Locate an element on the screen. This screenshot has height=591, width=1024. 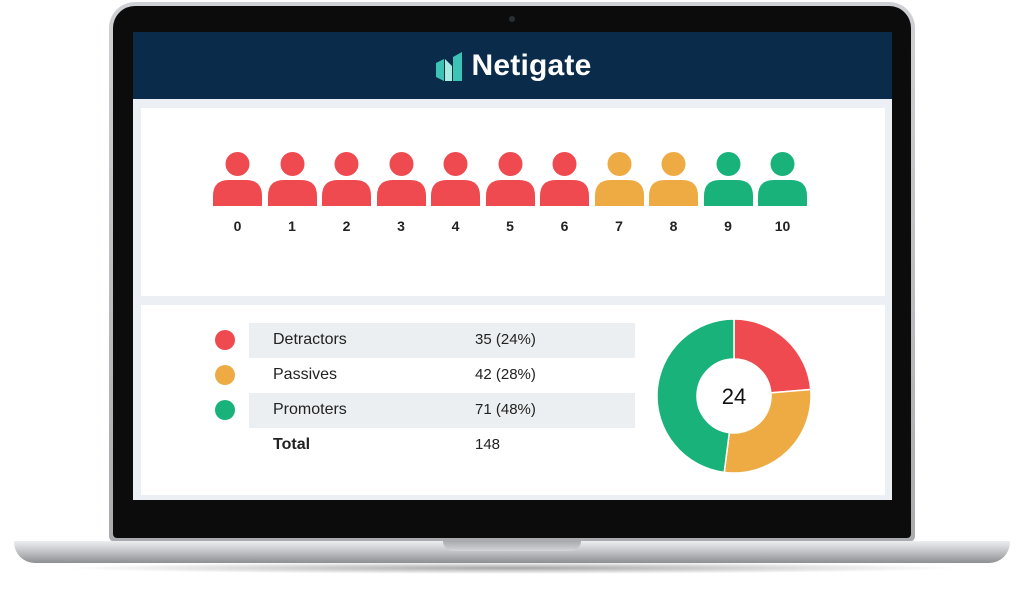
score-label: 5 is located at coordinates (510, 226).